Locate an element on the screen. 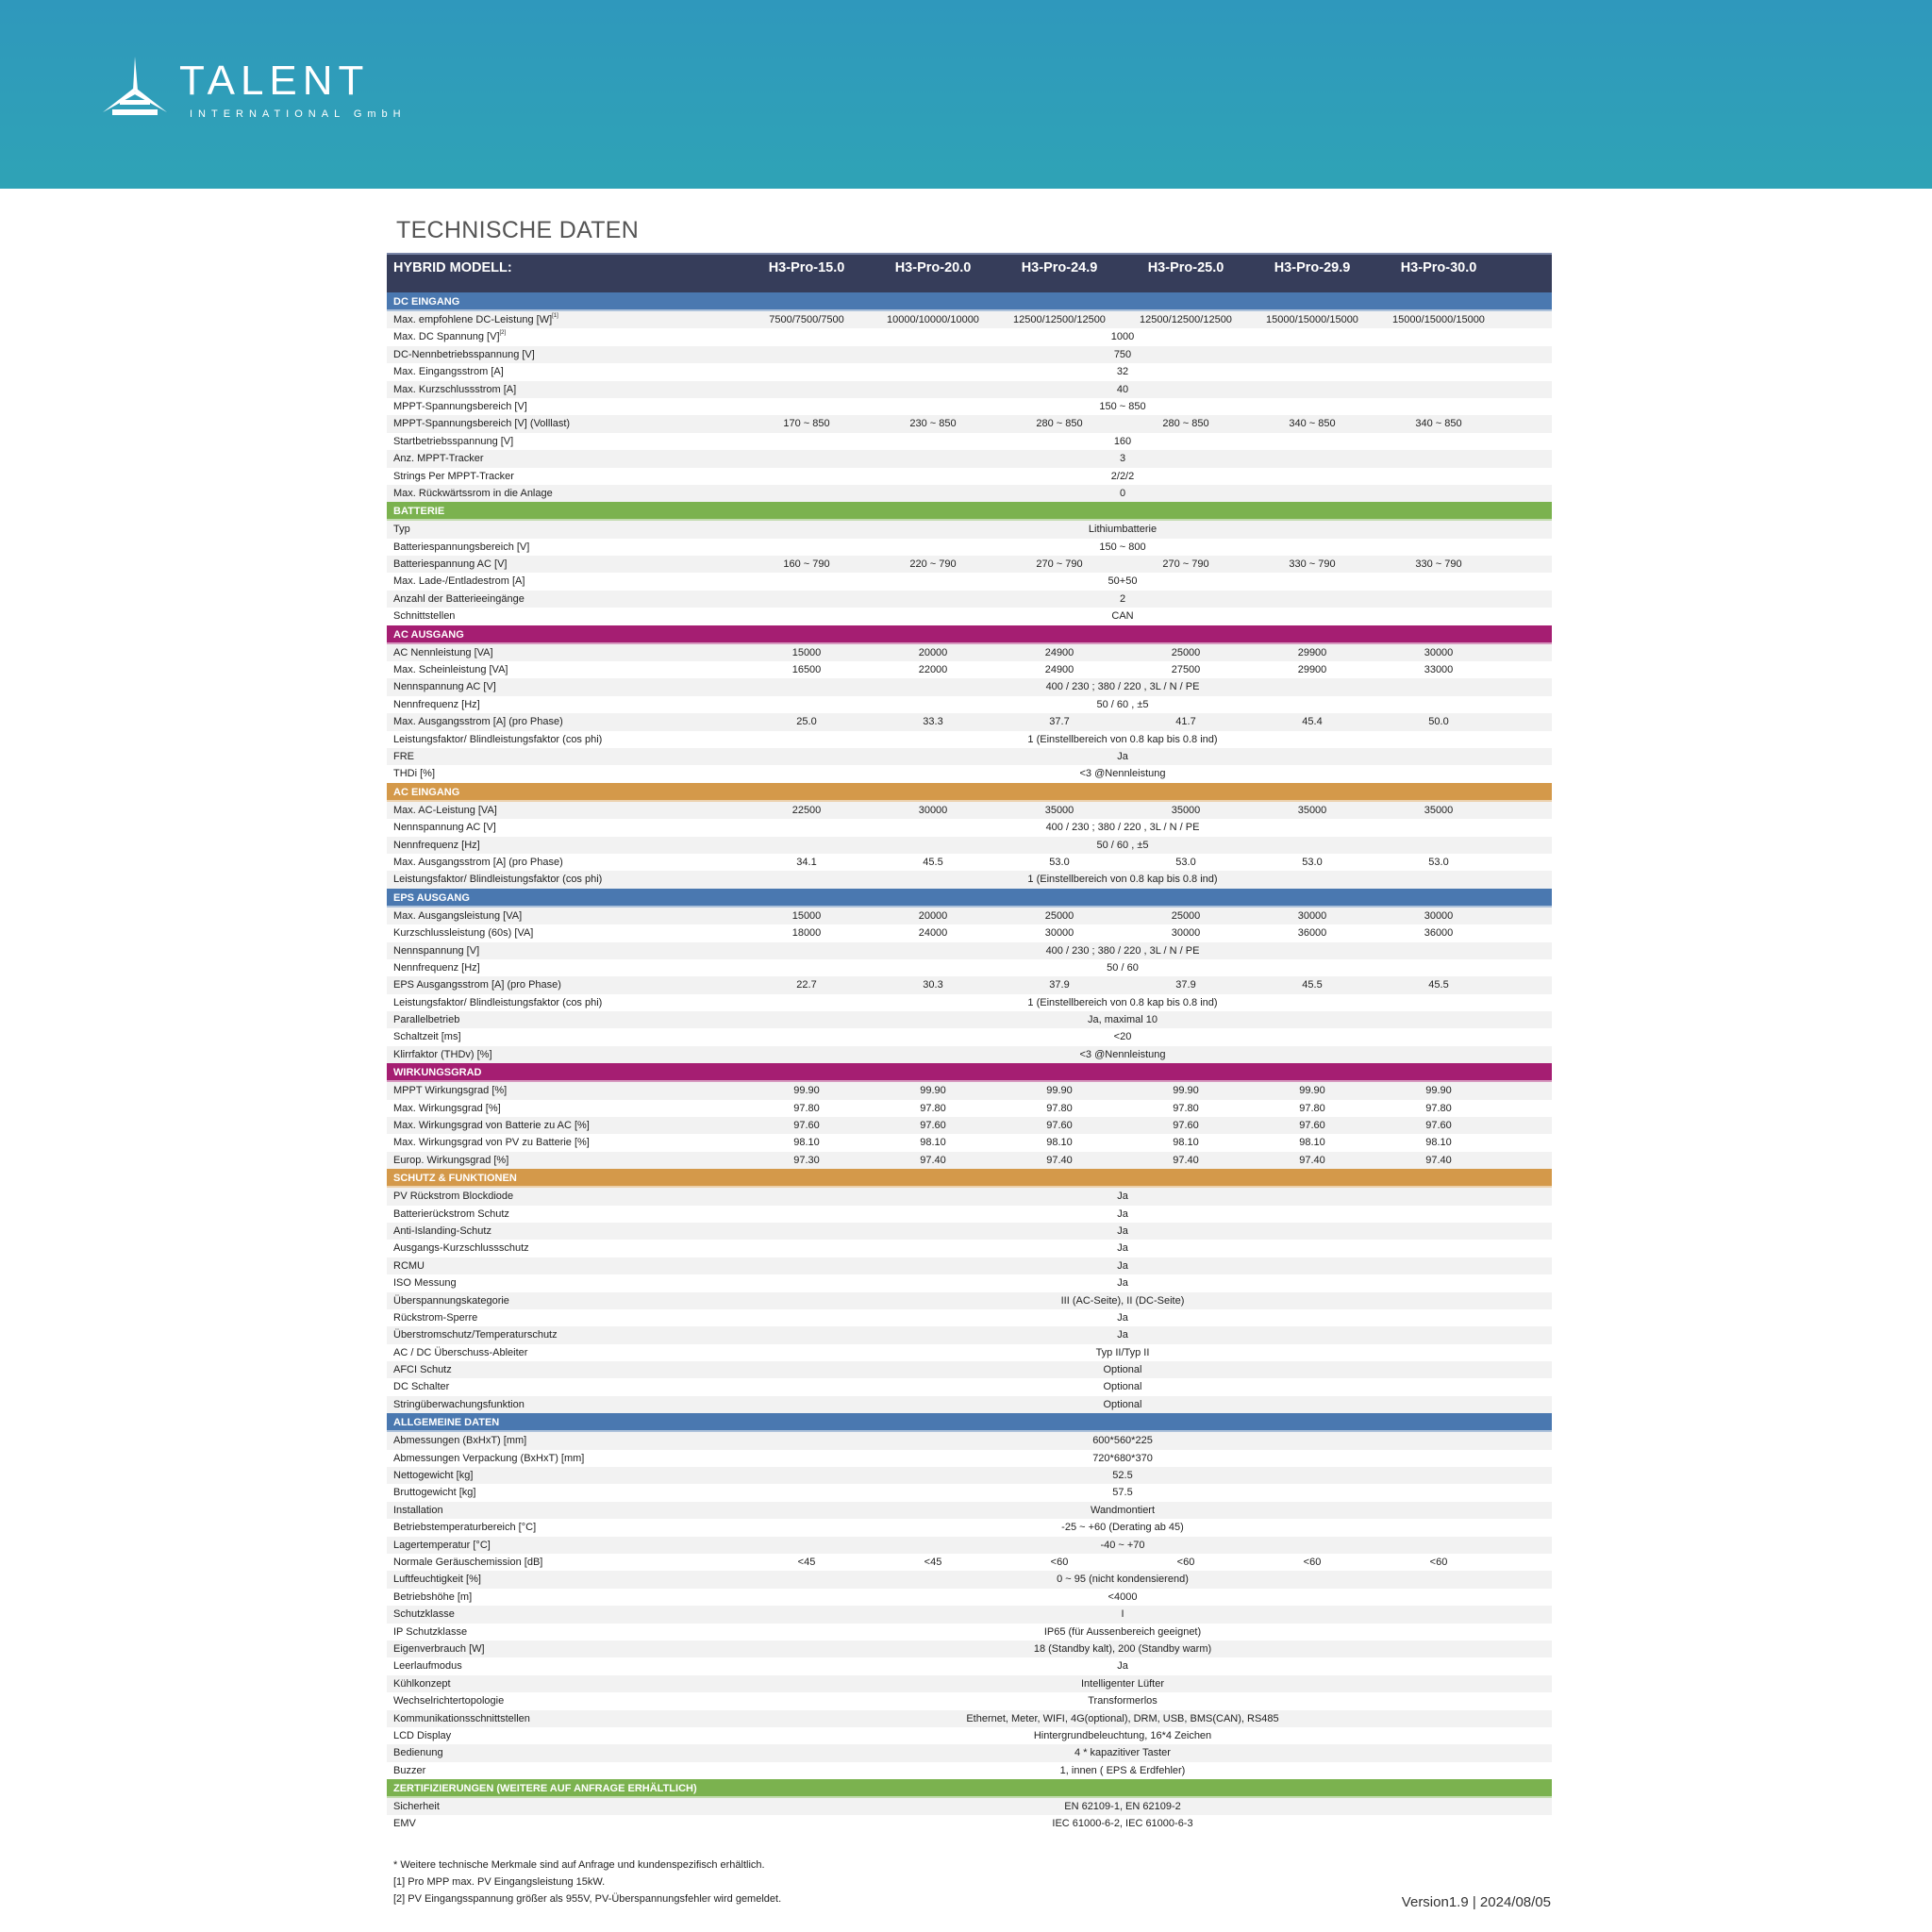 The image size is (1932, 1932). row-label-text: PV Rückstrom Blockdiode is located at coordinates (453, 1197).